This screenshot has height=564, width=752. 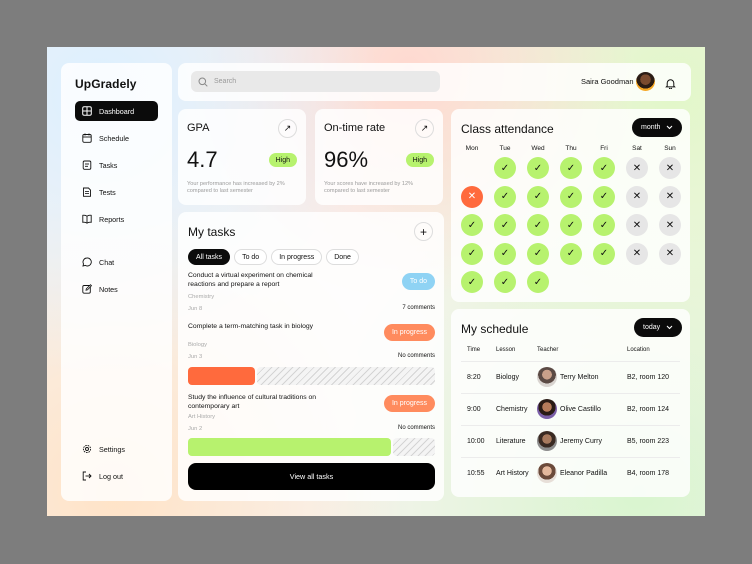 I want to click on schedule-filter-dropdown: today, so click(x=658, y=327).